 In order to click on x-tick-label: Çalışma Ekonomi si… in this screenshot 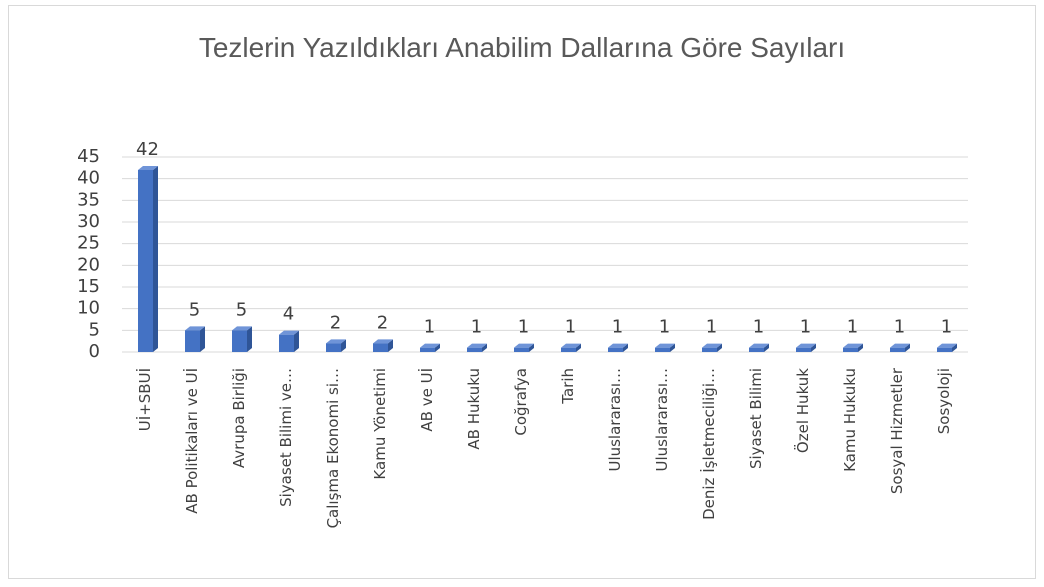, I will do `click(333, 448)`.